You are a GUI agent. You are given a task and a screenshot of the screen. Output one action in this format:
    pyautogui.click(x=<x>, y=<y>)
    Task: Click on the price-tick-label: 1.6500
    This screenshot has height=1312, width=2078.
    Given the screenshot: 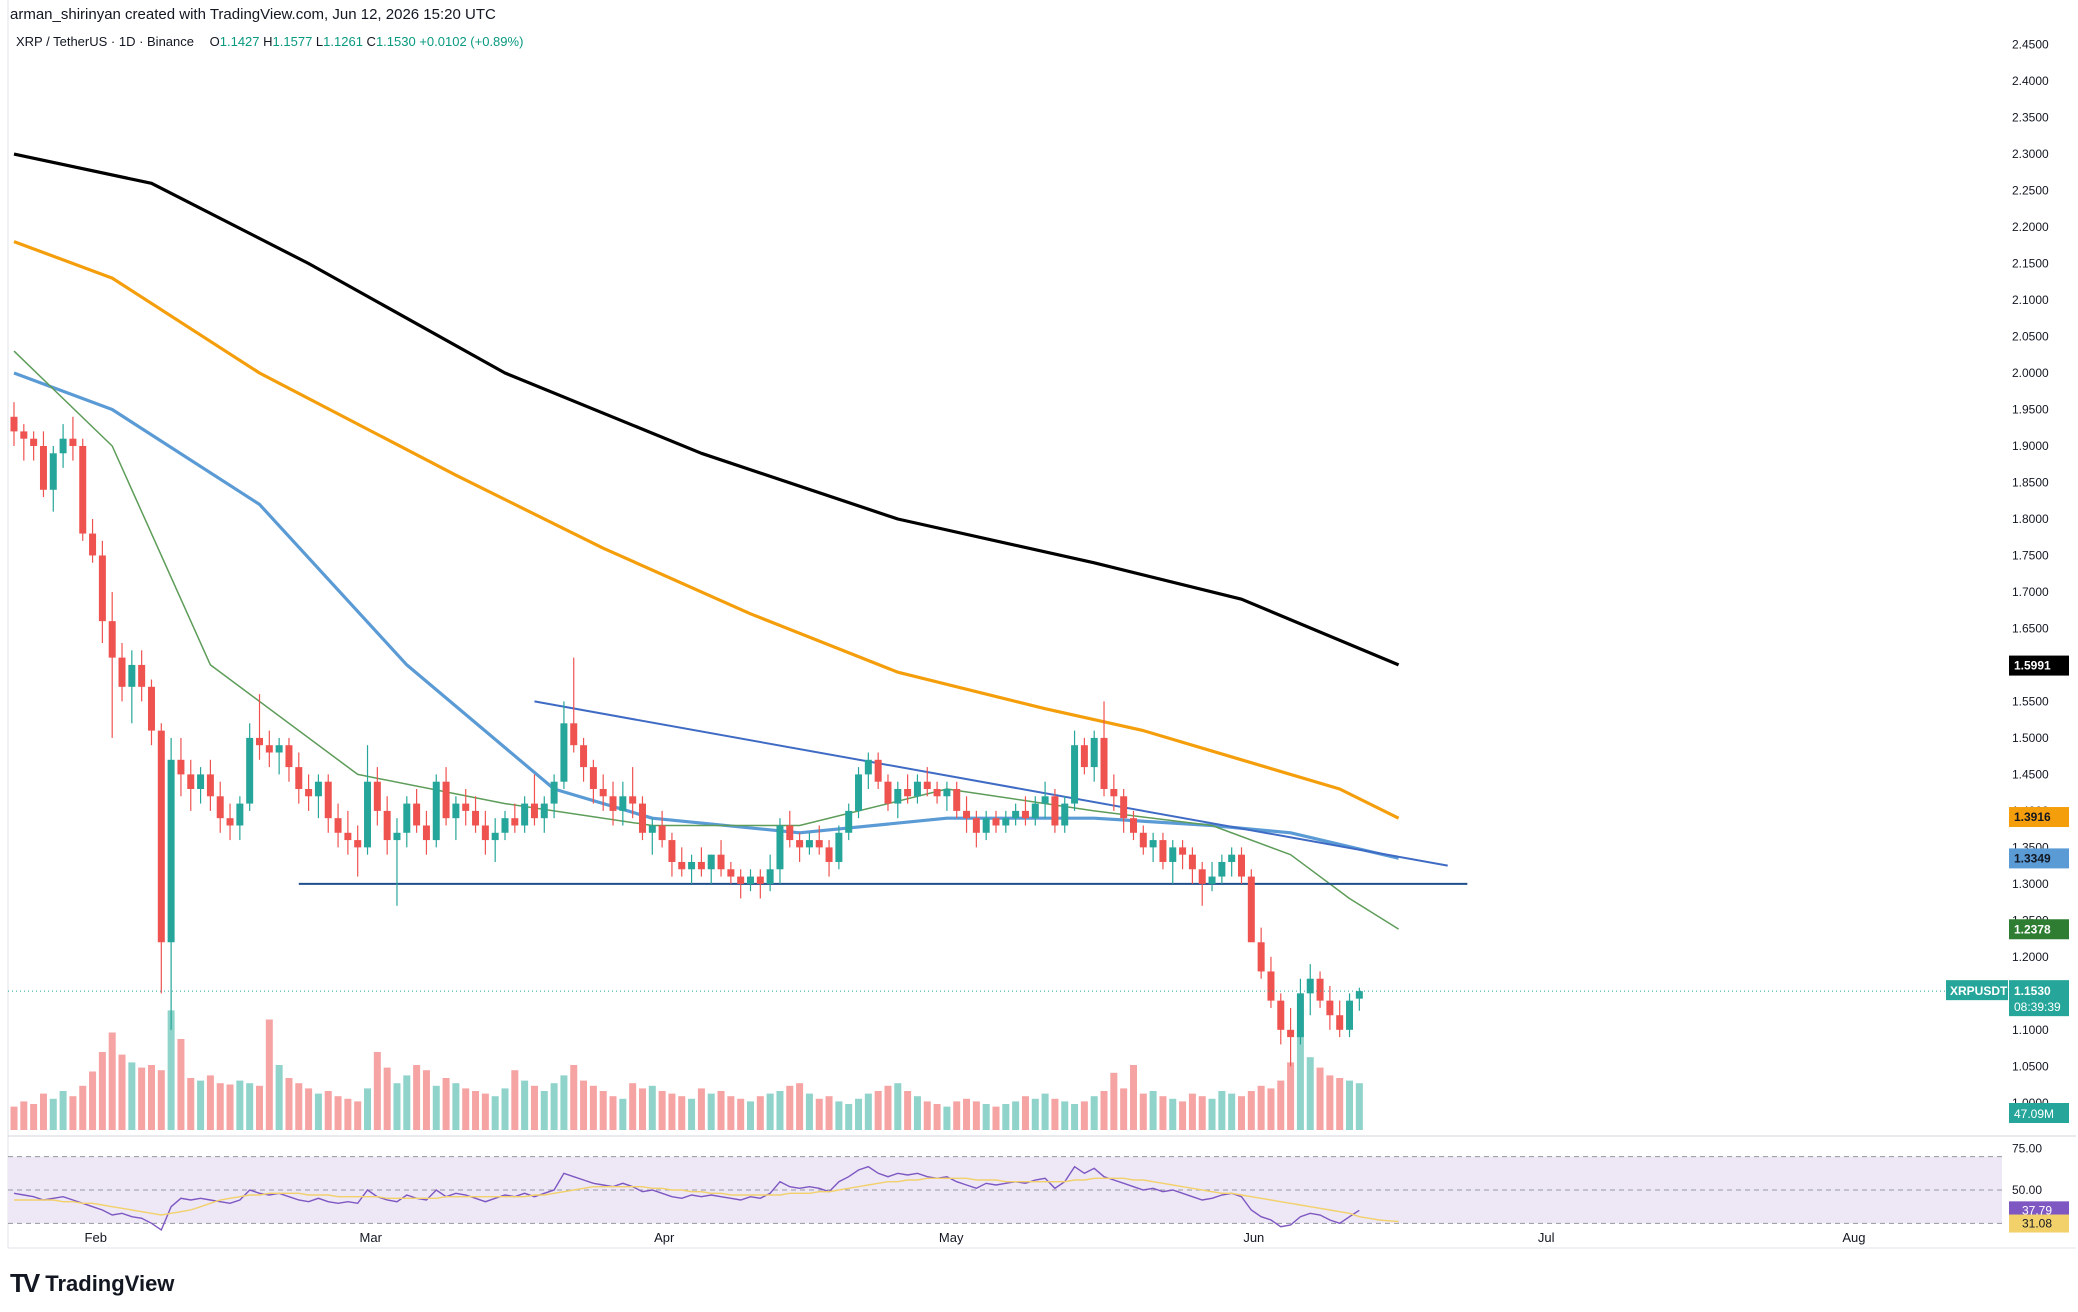 What is the action you would take?
    pyautogui.click(x=2030, y=628)
    